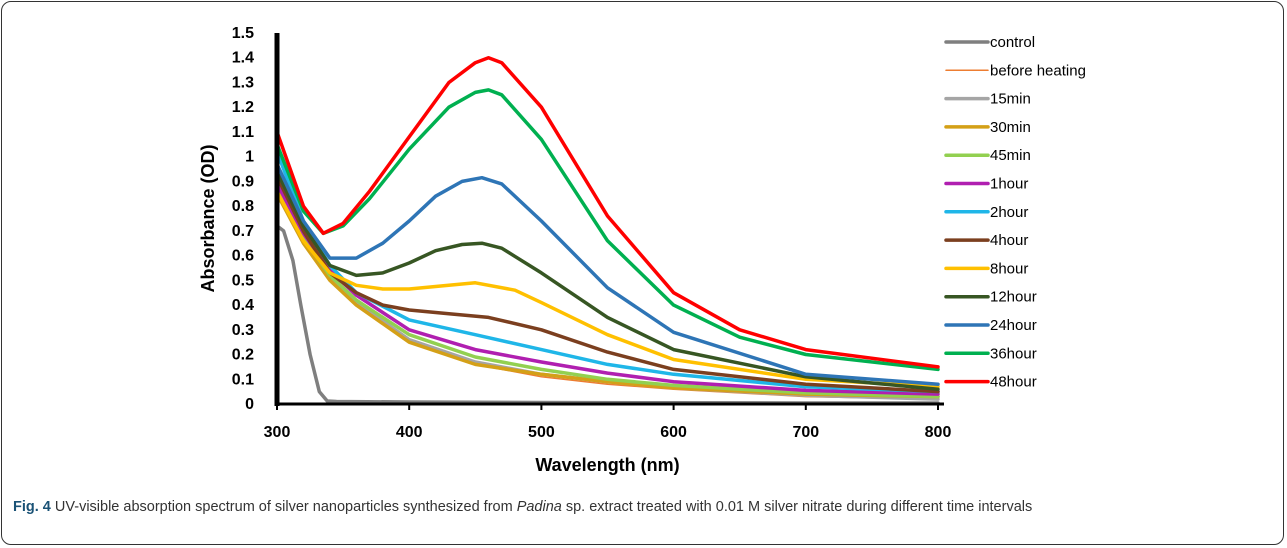 The height and width of the screenshot is (548, 1287). What do you see at coordinates (32, 507) in the screenshot?
I see `figure-label: Fig. 4` at bounding box center [32, 507].